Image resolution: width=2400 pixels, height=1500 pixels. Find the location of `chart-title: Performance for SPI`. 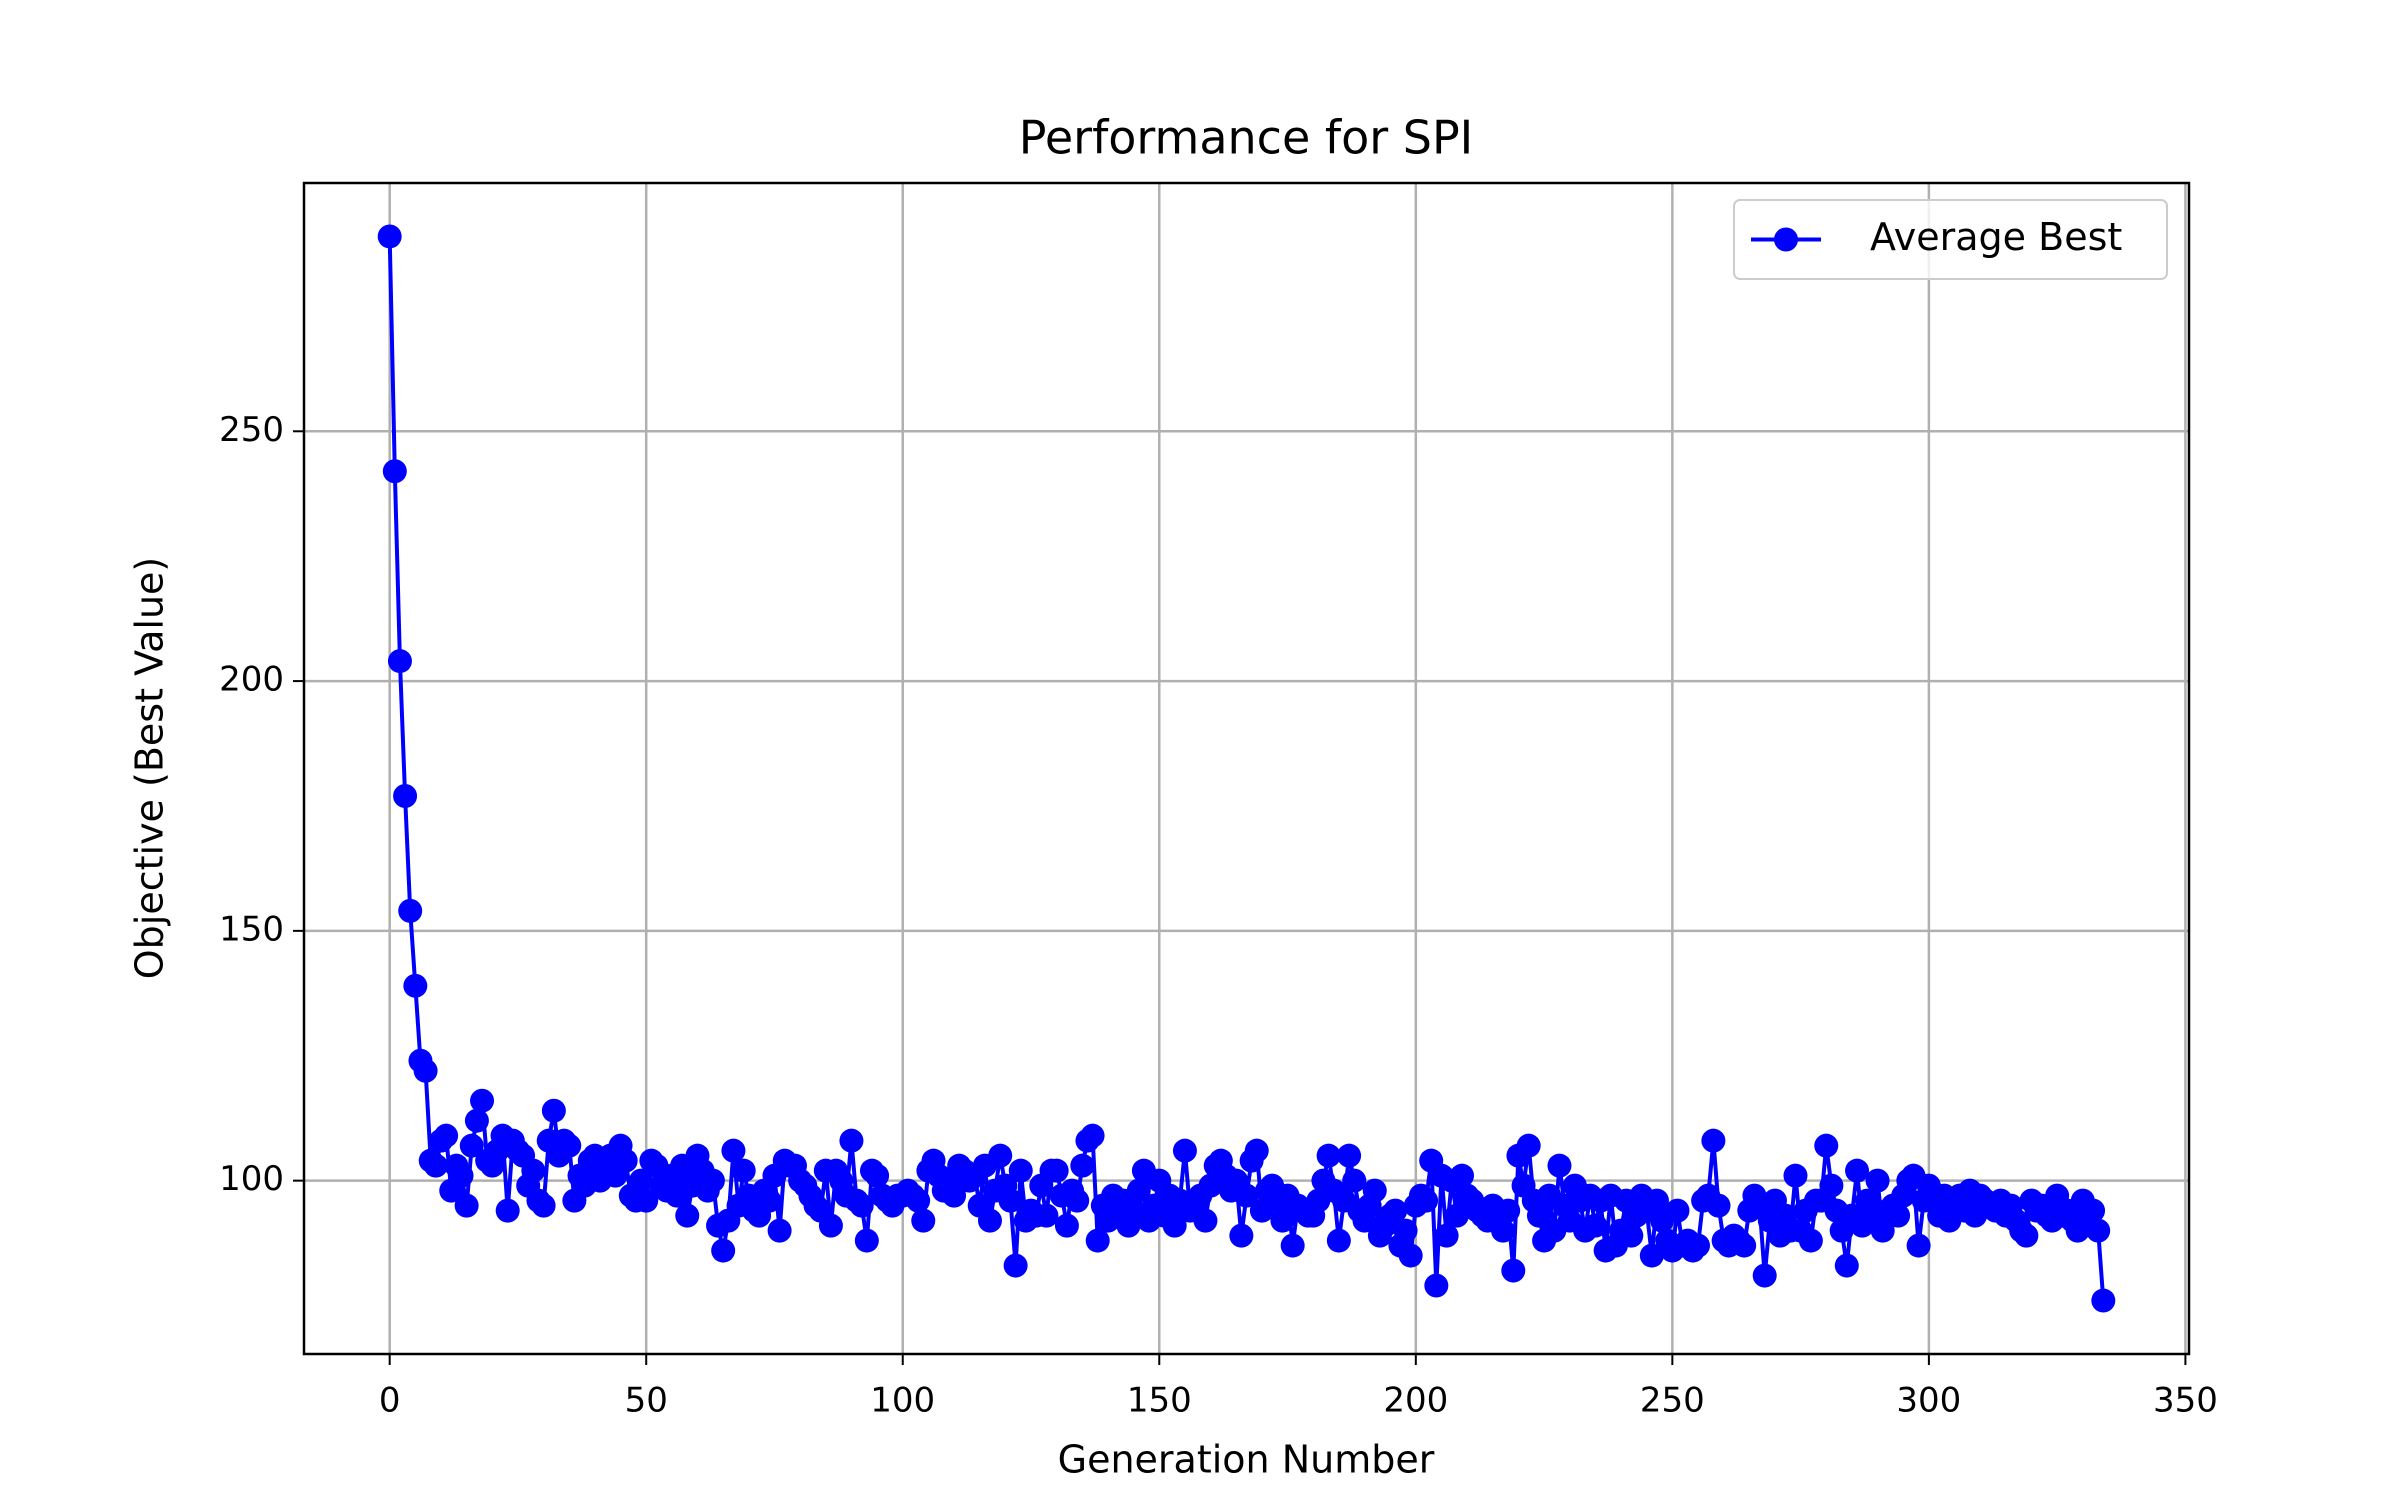

chart-title: Performance for SPI is located at coordinates (1246, 138).